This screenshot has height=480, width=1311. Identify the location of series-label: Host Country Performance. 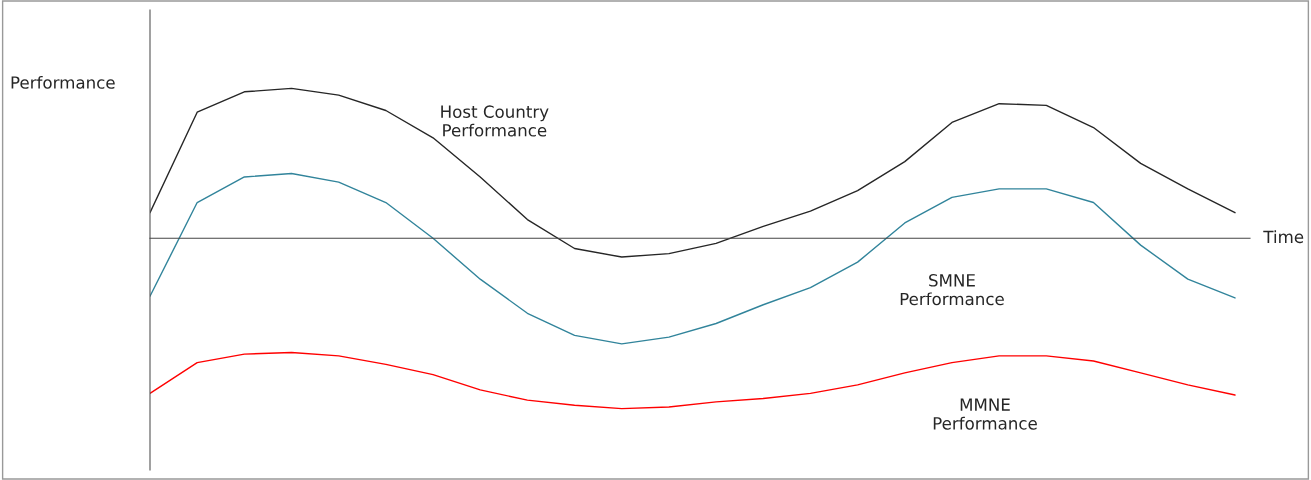
(495, 121).